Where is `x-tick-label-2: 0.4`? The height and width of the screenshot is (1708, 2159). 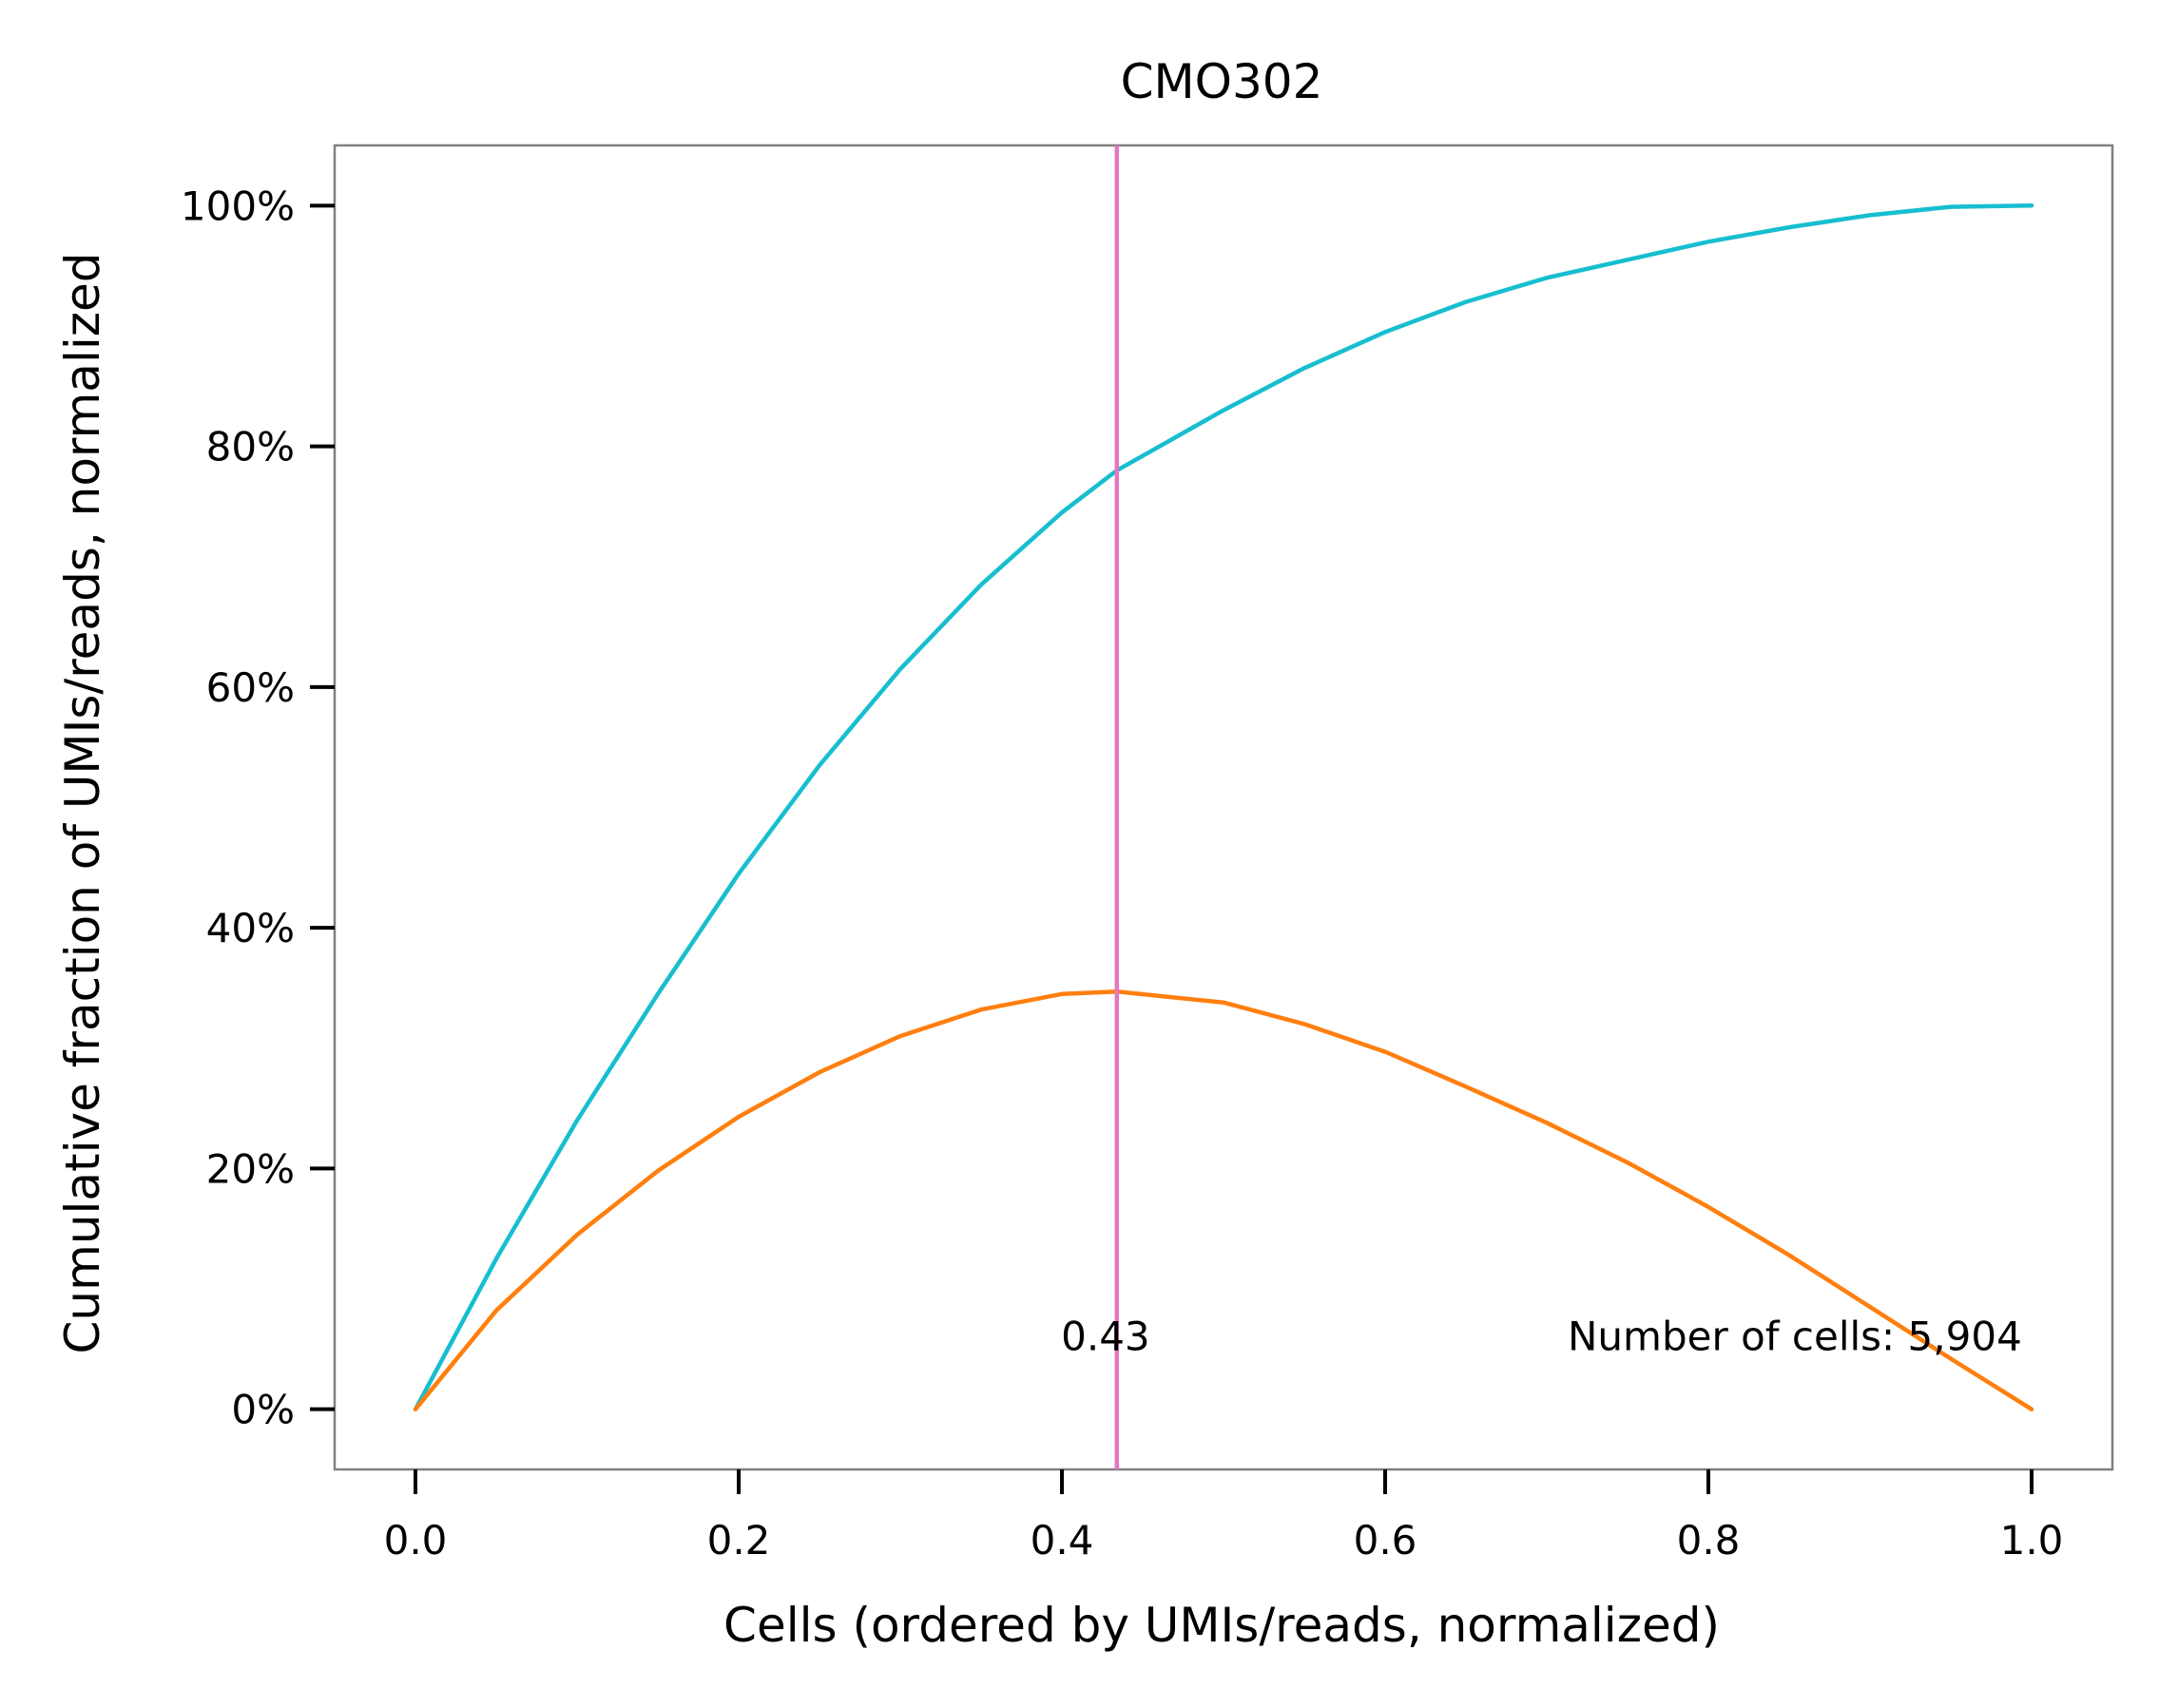
x-tick-label-2: 0.4 is located at coordinates (1062, 1540).